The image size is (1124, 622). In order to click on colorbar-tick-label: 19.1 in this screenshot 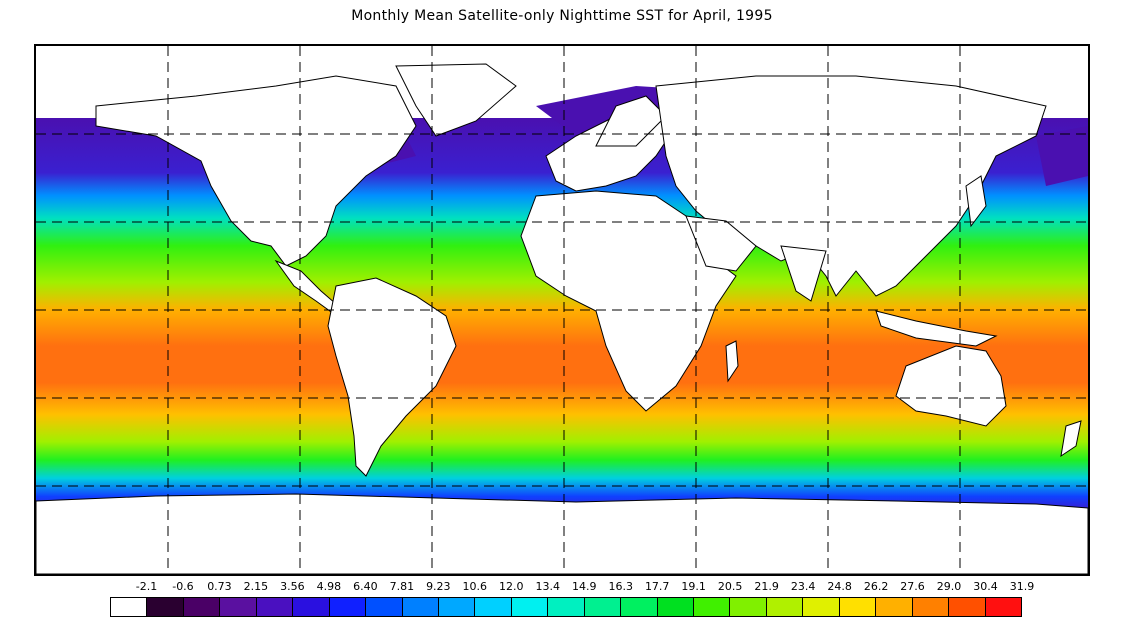, I will do `click(693, 586)`.